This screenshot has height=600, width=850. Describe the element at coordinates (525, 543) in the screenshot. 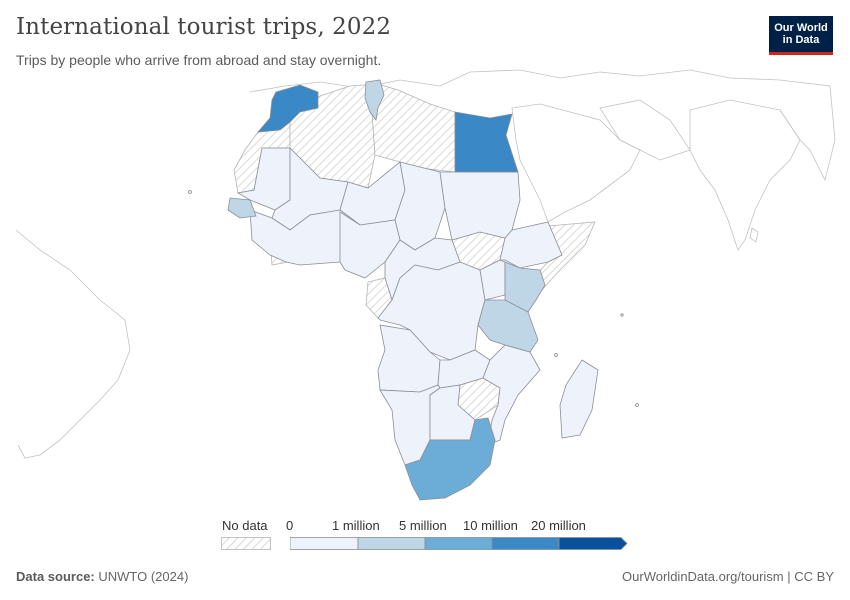

I see `legend-bin-10m` at that location.